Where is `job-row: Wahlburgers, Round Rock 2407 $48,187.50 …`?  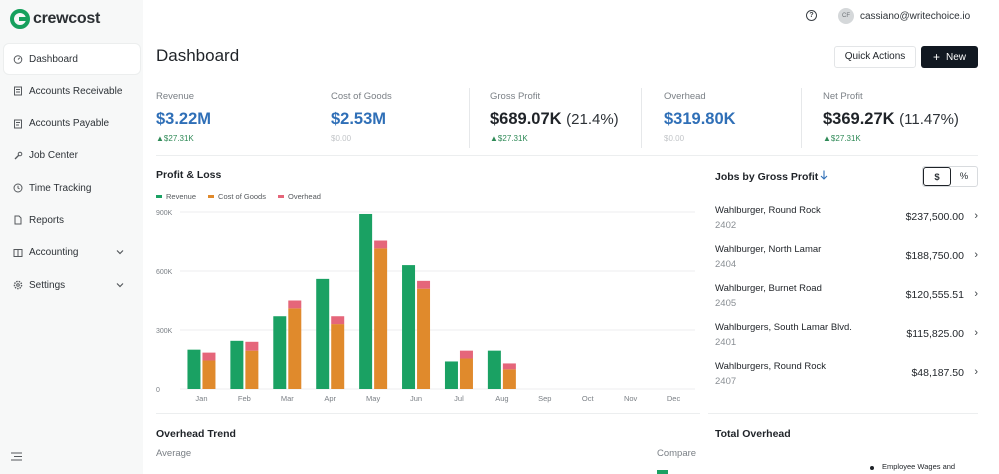 job-row: Wahlburgers, Round Rock 2407 $48,187.50 … is located at coordinates (847, 380).